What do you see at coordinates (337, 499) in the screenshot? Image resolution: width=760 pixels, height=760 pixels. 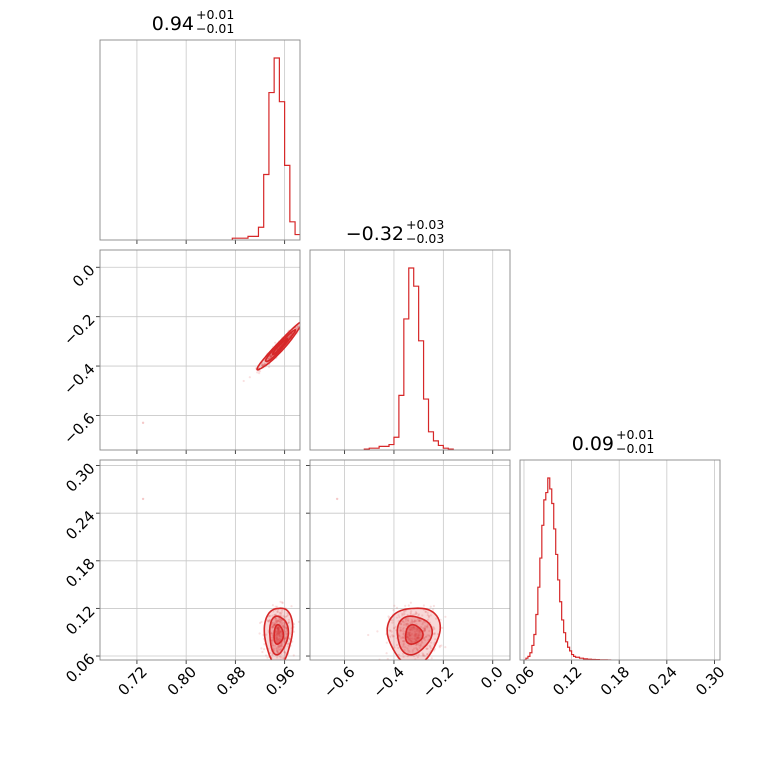 I see `outlier-point` at bounding box center [337, 499].